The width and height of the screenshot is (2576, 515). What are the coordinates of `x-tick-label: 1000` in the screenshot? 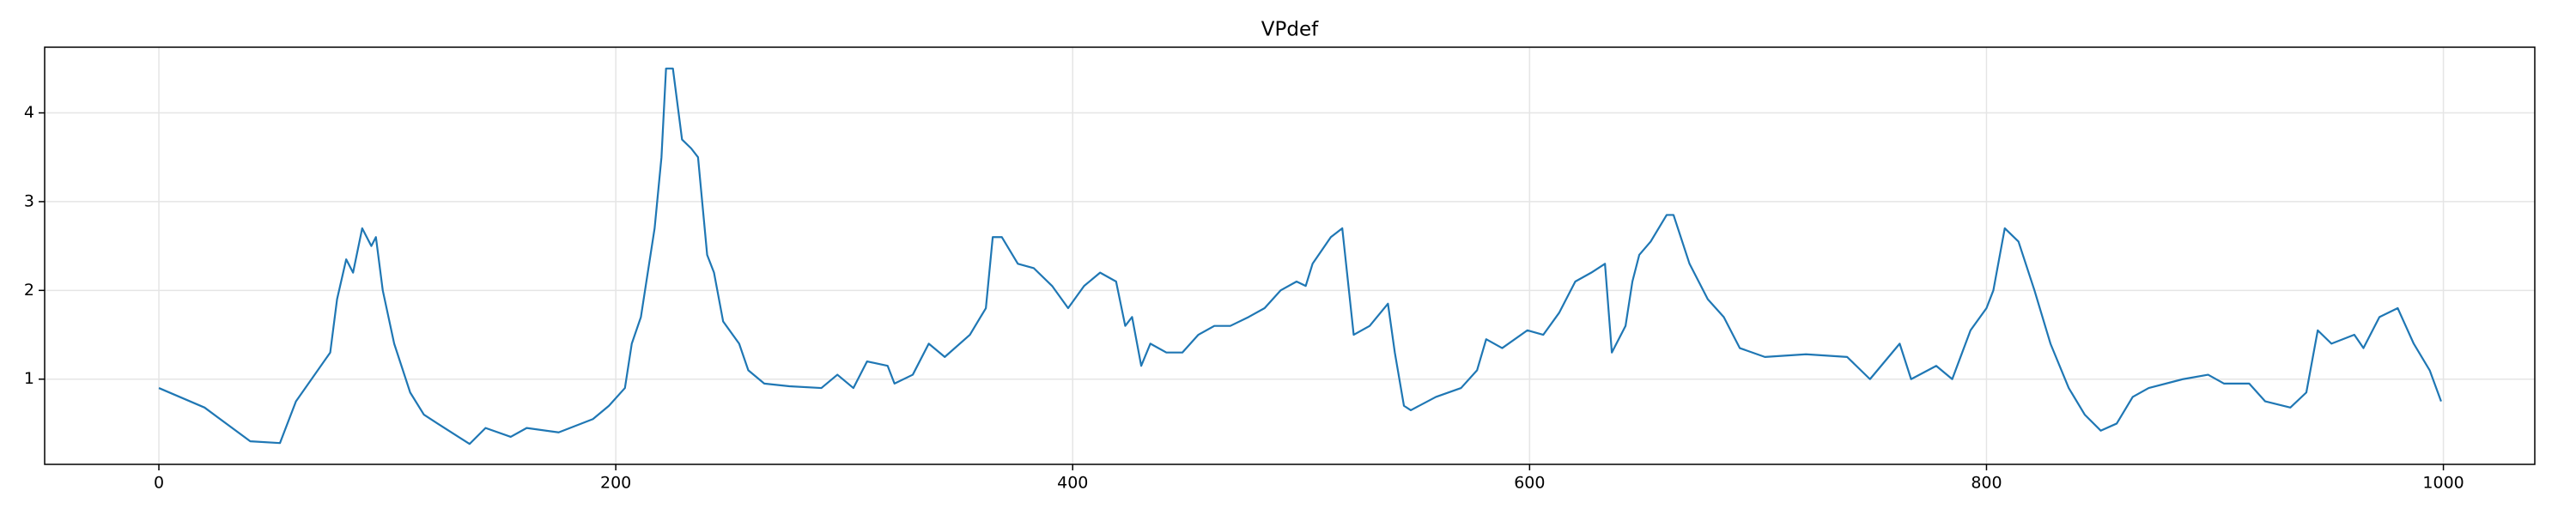 It's located at (2443, 483).